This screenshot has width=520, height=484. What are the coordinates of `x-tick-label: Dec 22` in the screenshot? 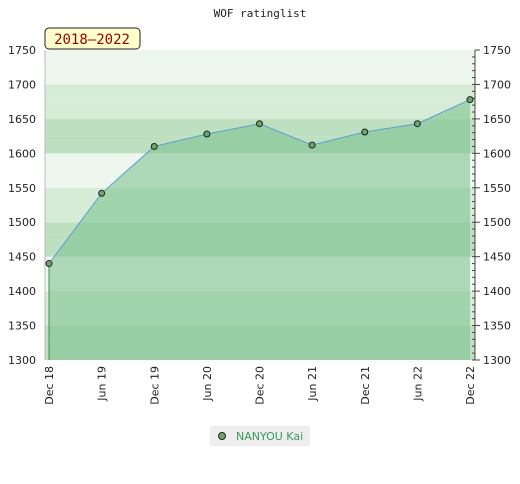 It's located at (470, 385).